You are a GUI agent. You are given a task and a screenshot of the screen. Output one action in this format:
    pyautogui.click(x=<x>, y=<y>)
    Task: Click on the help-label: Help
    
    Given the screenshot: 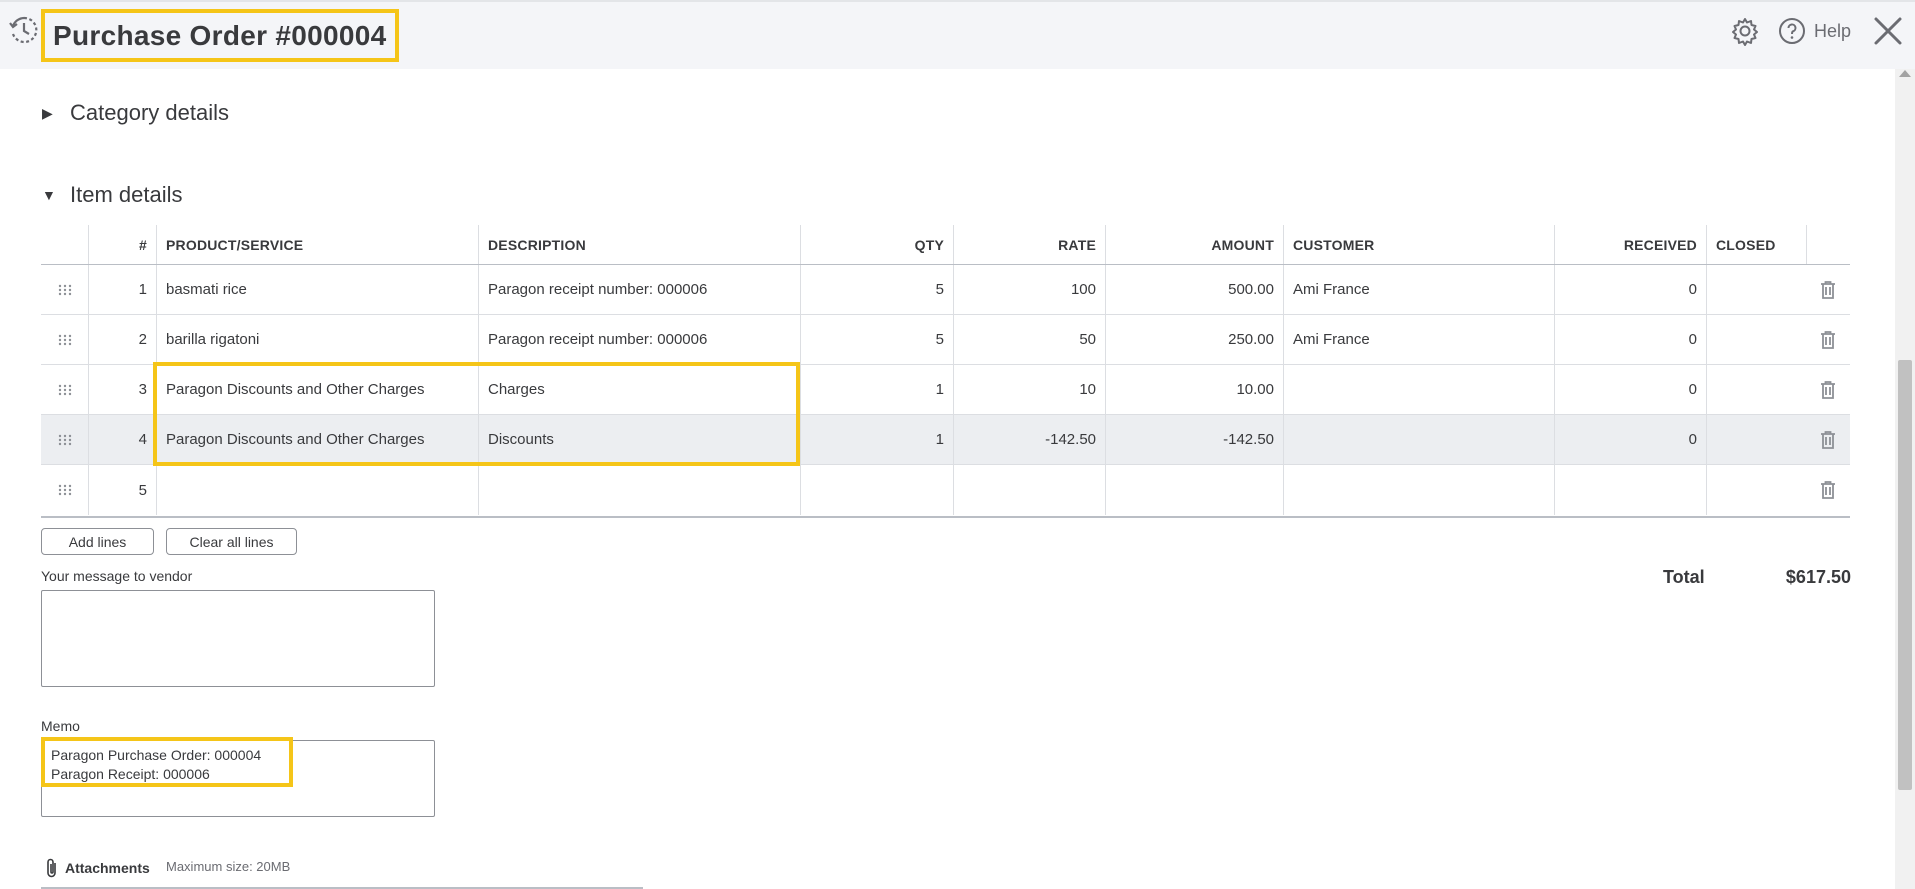 What is the action you would take?
    pyautogui.click(x=1833, y=30)
    